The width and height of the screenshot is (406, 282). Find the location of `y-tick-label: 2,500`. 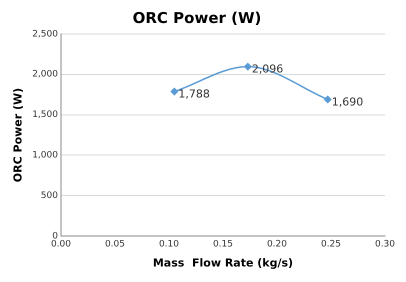

y-tick-label: 2,500 is located at coordinates (45, 34).